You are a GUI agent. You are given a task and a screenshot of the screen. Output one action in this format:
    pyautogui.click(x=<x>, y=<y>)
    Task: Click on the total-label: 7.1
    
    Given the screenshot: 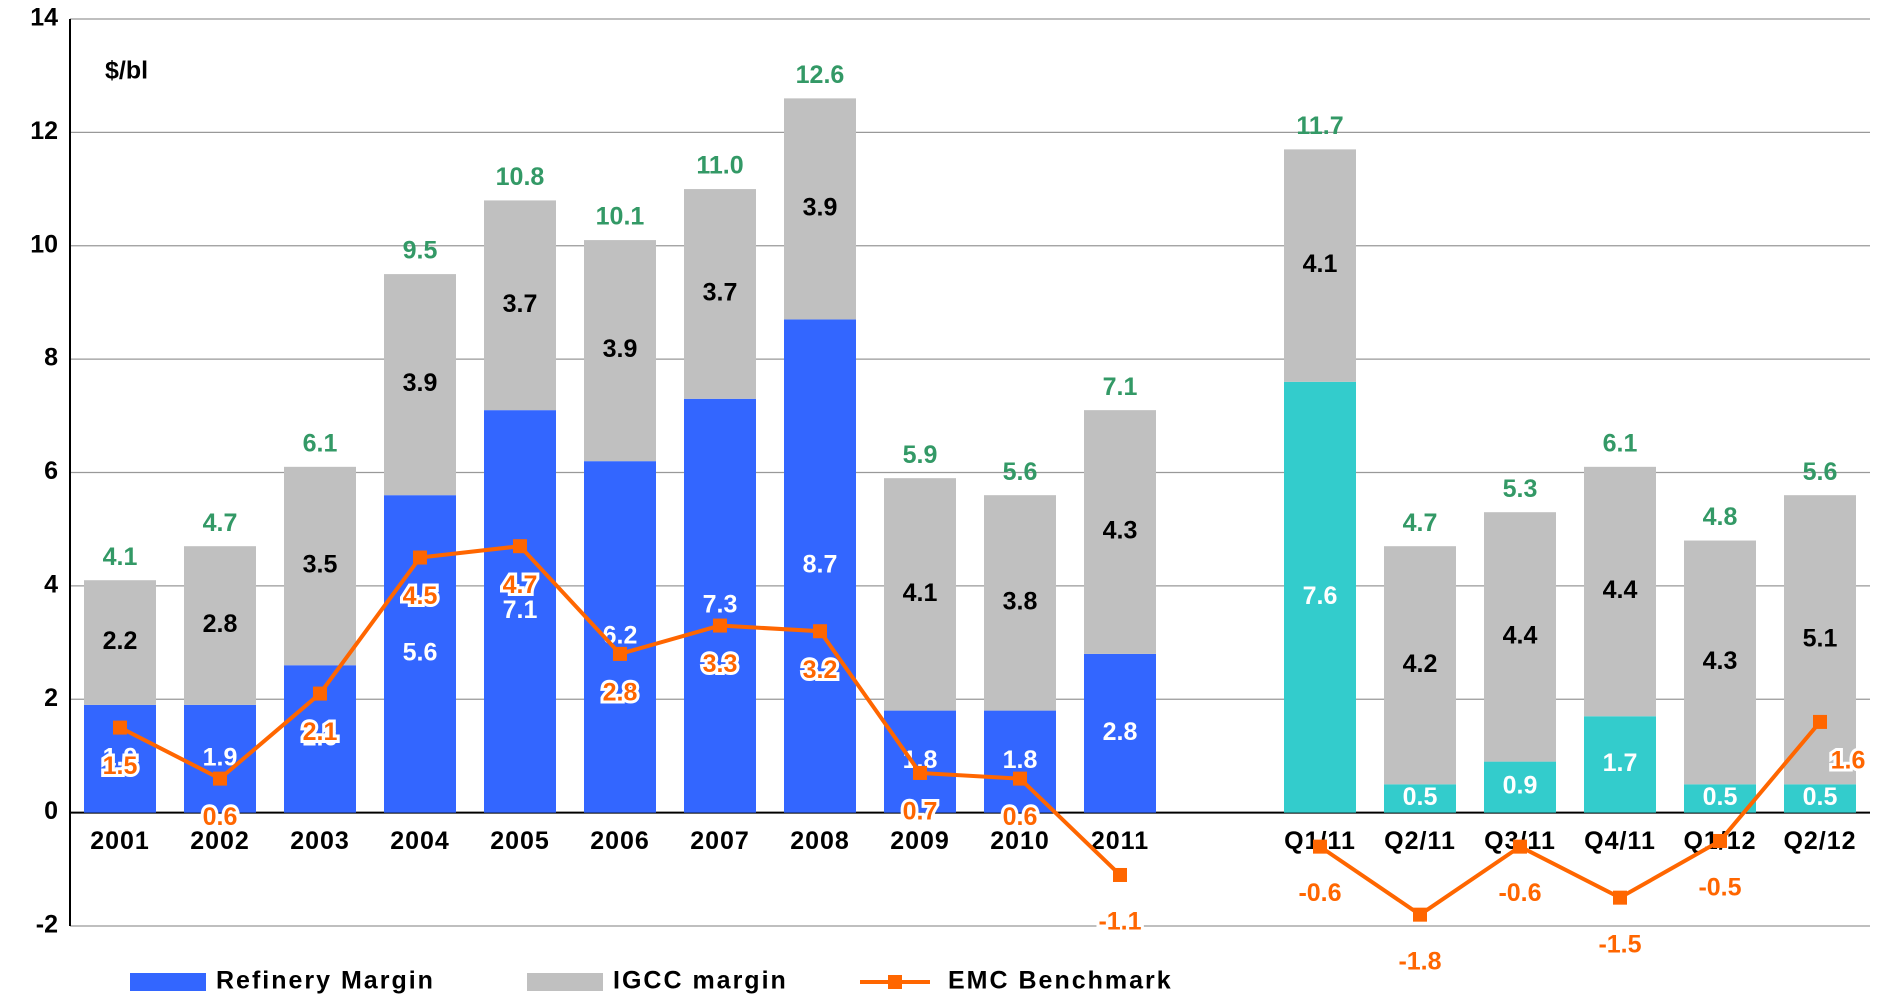 What is the action you would take?
    pyautogui.click(x=1120, y=387)
    